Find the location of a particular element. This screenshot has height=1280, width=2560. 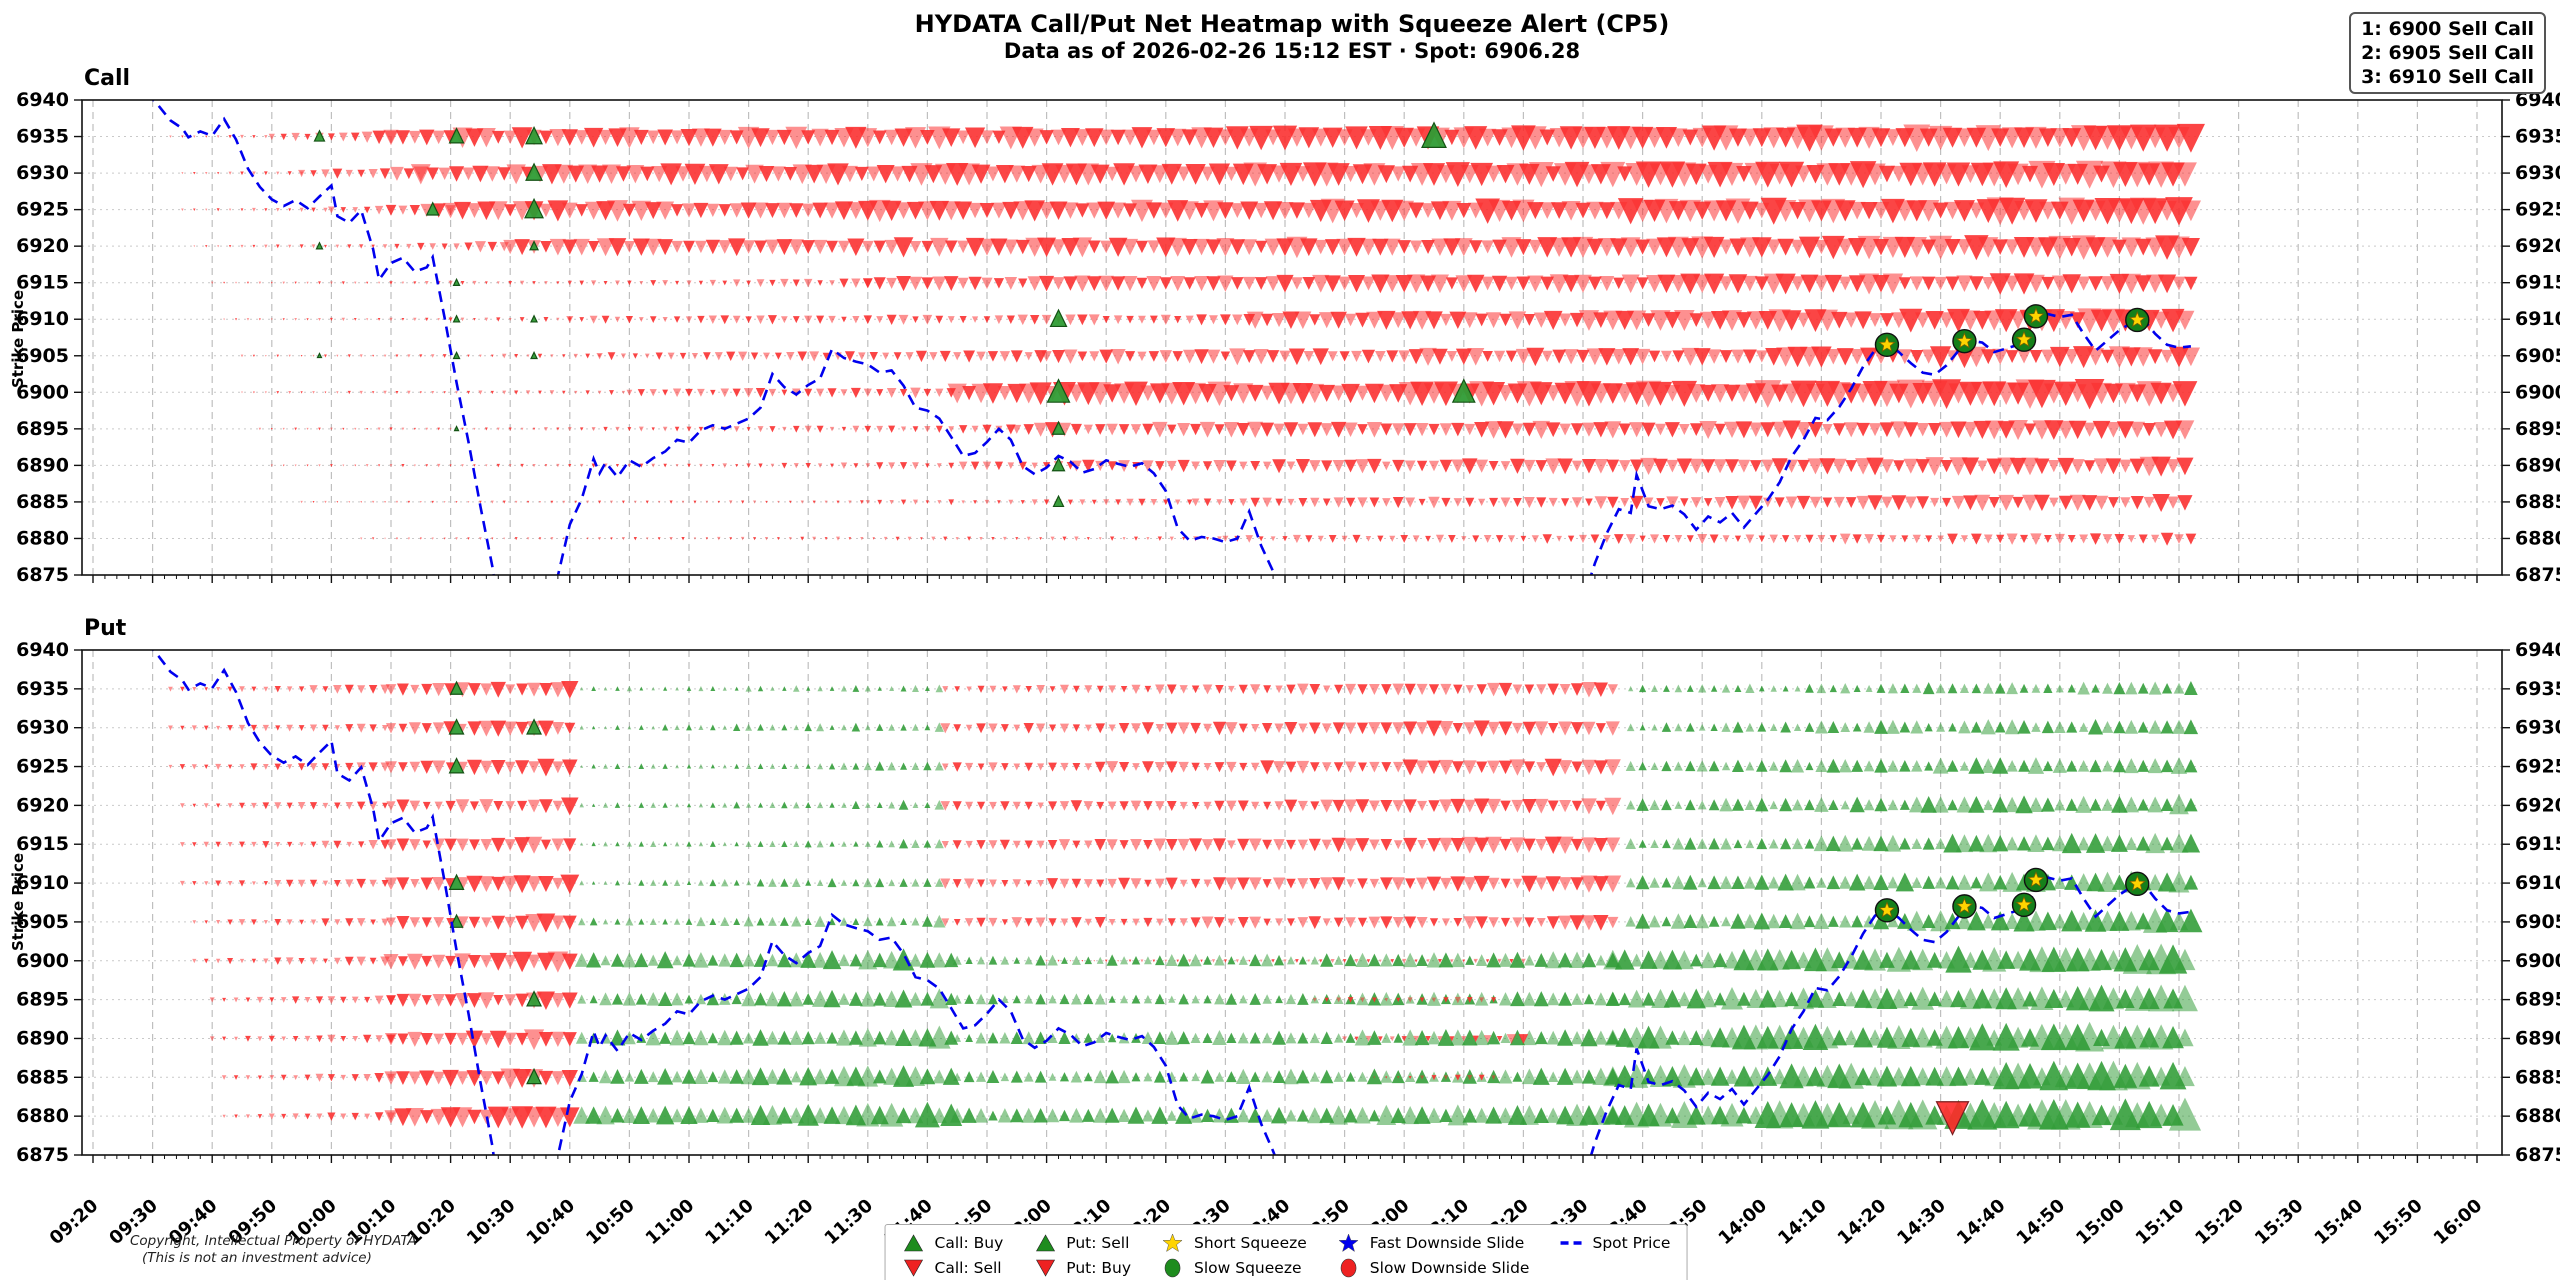

x-tick-label: 10:30 is located at coordinates (491, 1222).